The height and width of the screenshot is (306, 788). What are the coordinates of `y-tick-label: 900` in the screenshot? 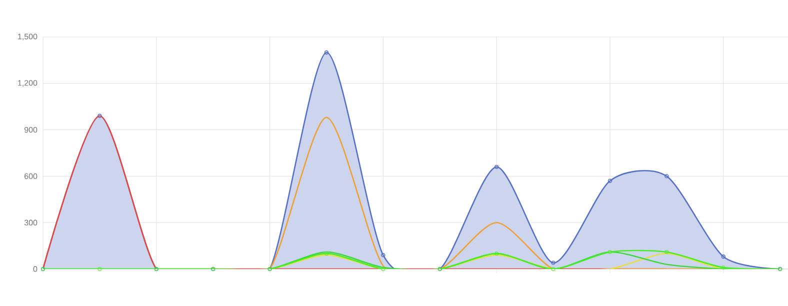 It's located at (31, 129).